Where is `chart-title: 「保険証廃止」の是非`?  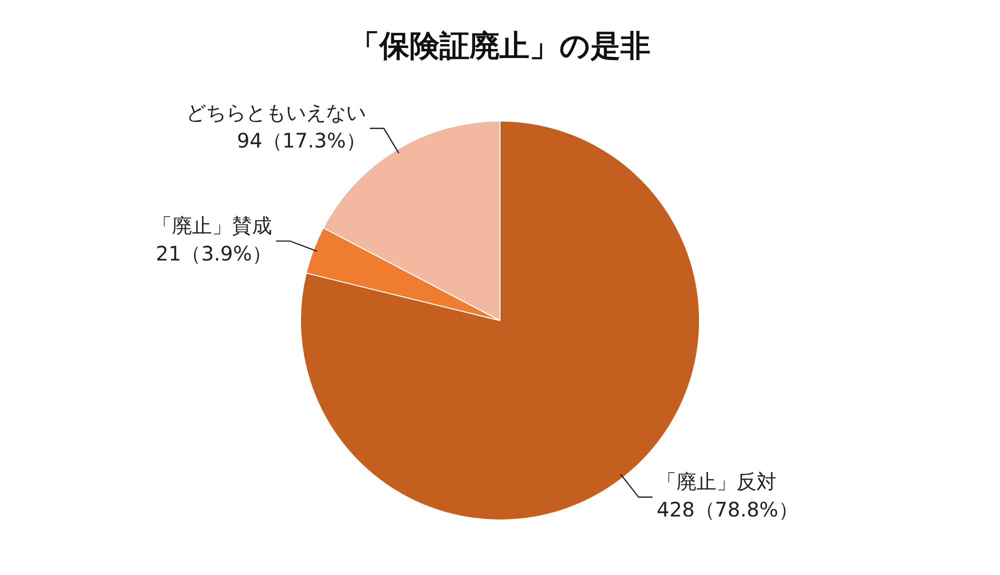 chart-title: 「保険証廃止」の是非 is located at coordinates (500, 46).